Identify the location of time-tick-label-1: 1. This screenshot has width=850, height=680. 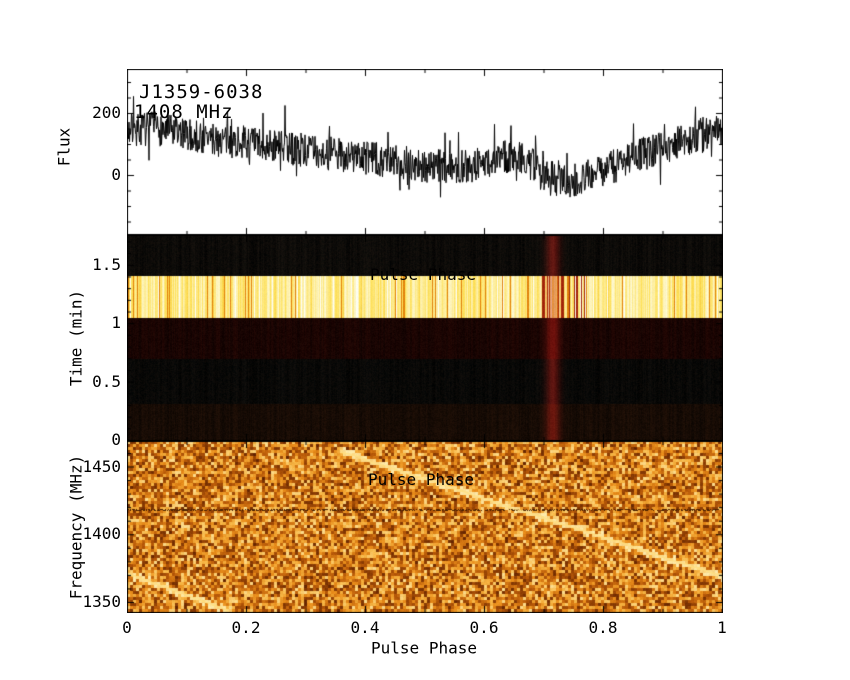
(116, 323).